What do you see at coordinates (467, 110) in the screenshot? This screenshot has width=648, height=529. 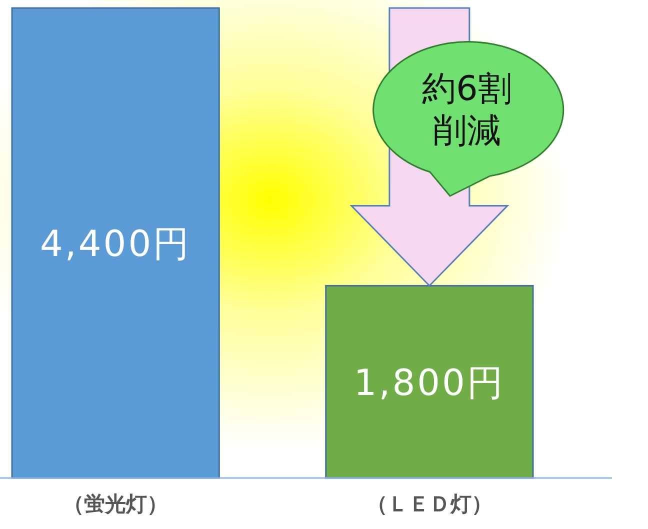 I see `annotation: 約6割削減` at bounding box center [467, 110].